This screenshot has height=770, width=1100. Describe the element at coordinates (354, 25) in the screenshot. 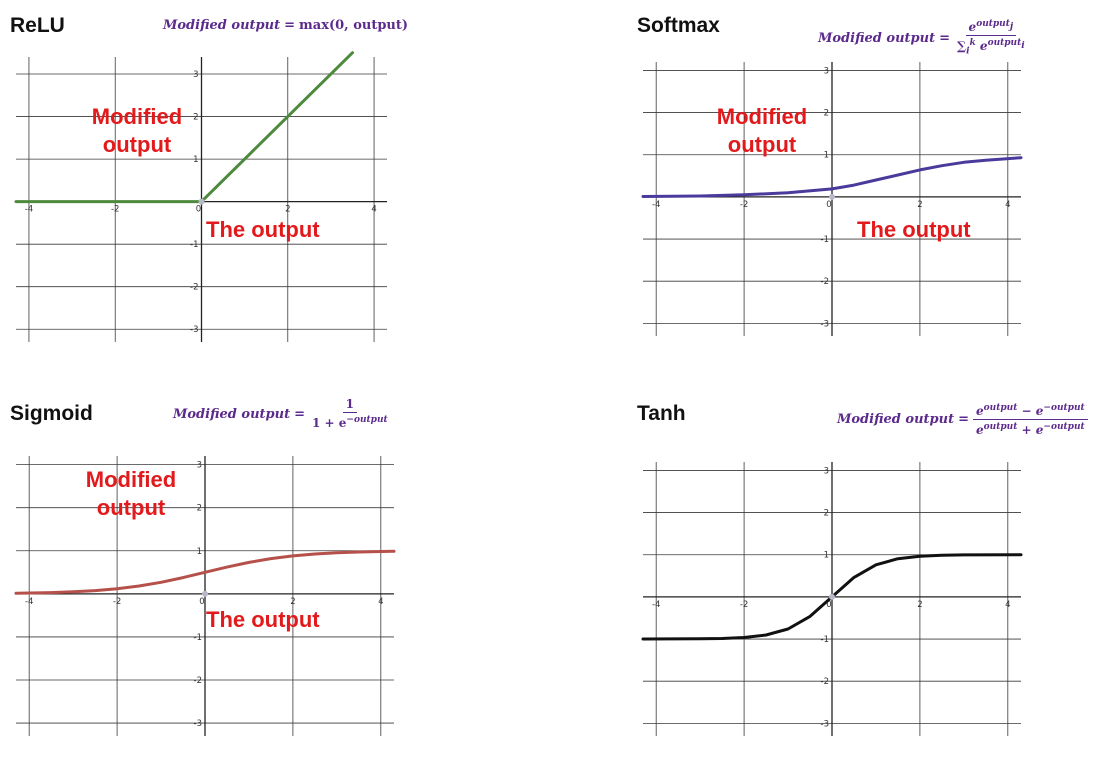

I see `formula-rhs: max(0, output)` at that location.